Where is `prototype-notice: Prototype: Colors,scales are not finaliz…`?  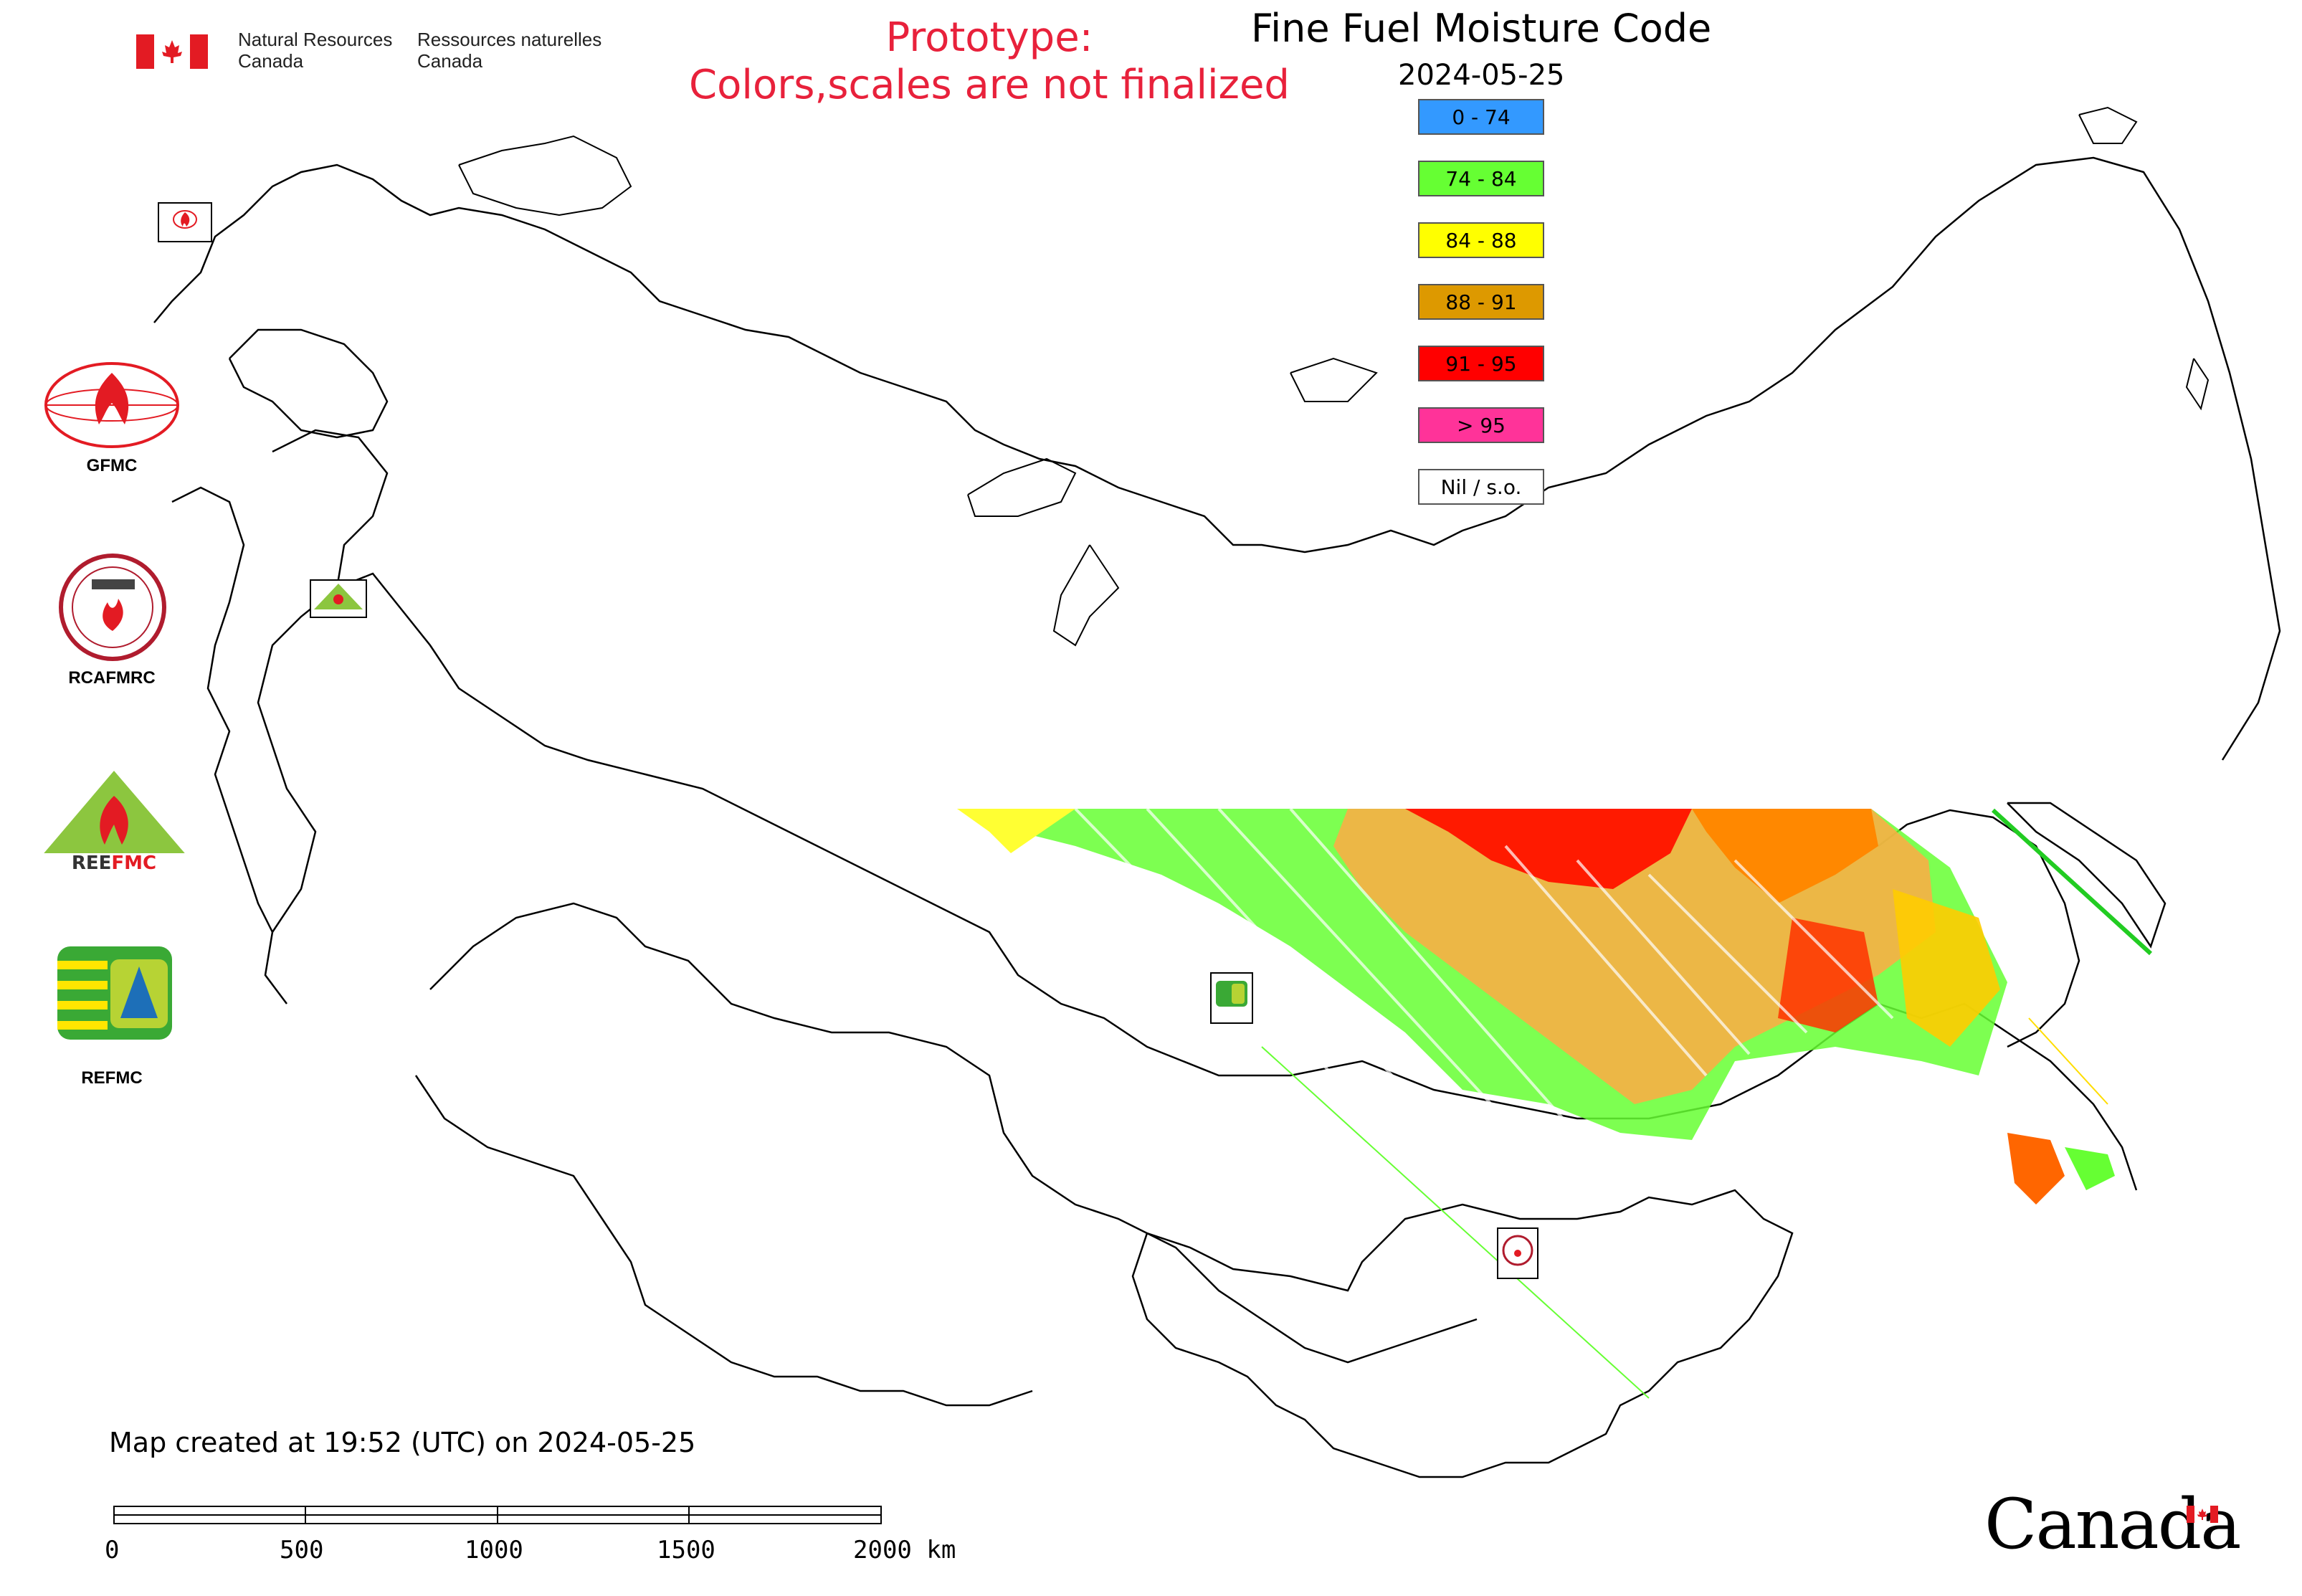
prototype-notice: Prototype: Colors,scales are not finaliz… is located at coordinates (989, 61).